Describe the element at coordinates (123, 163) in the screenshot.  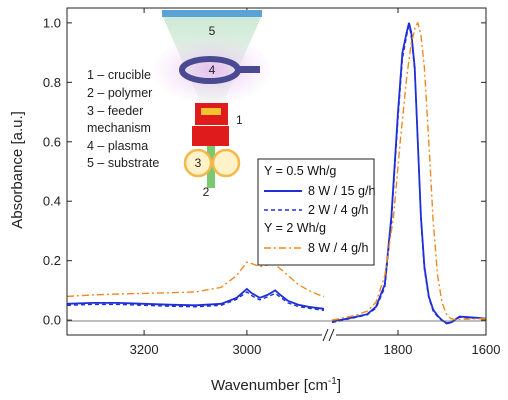
I see `inset-label: 5 – substrate` at that location.